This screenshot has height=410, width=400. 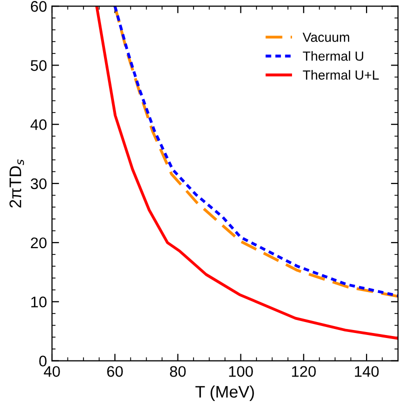 I want to click on y-axis-title: 2πTD$_{s}$, so click(x=16, y=183).